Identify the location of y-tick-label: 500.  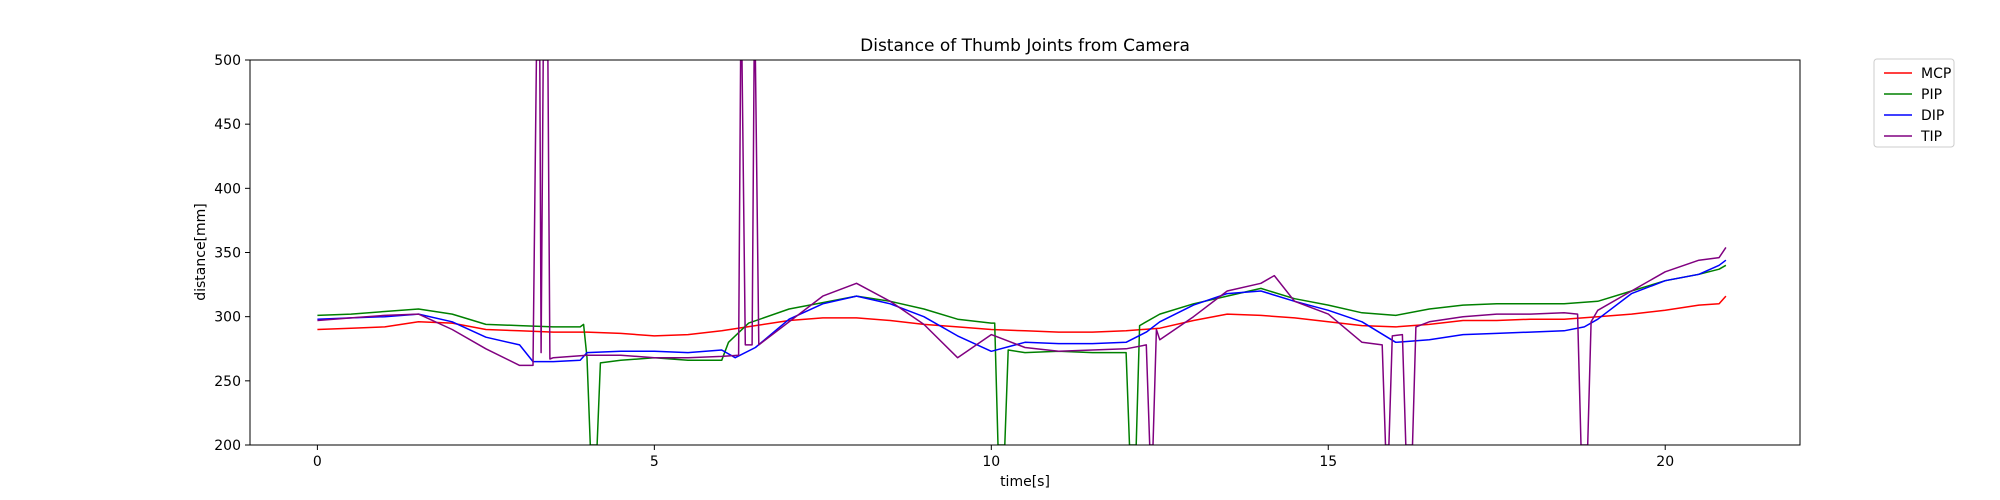
(227, 61).